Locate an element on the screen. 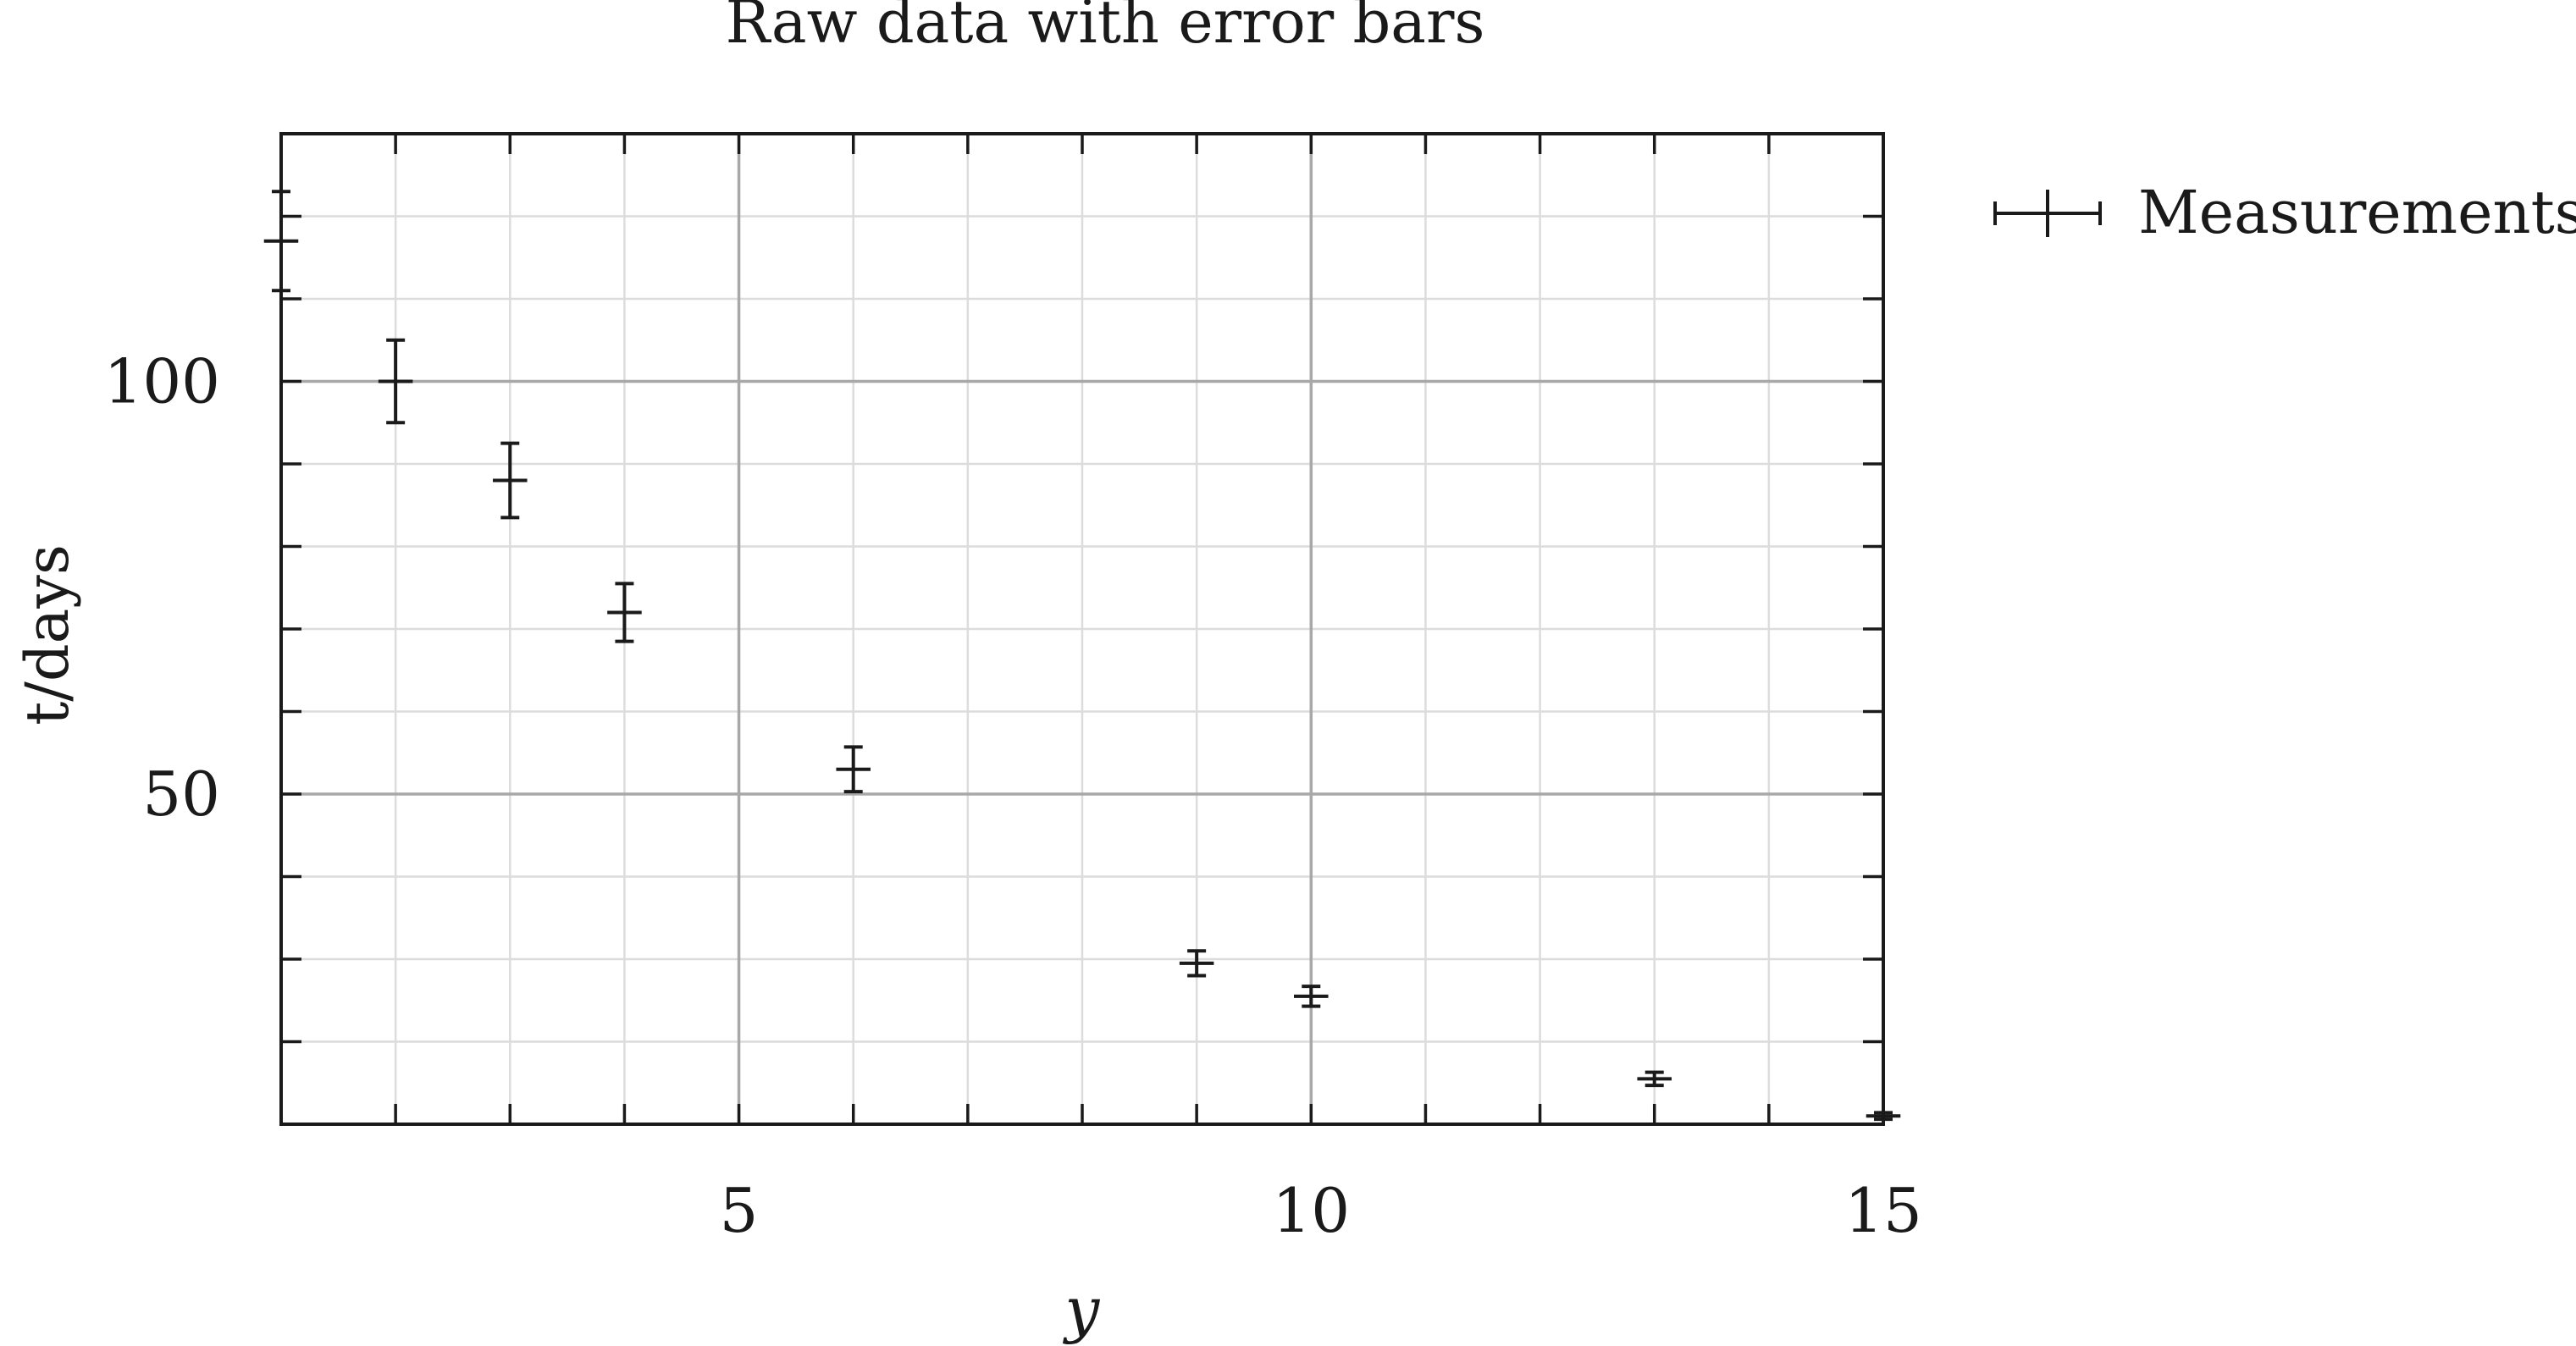 The height and width of the screenshot is (1346, 2576). x-axis-label: y is located at coordinates (1082, 1309).